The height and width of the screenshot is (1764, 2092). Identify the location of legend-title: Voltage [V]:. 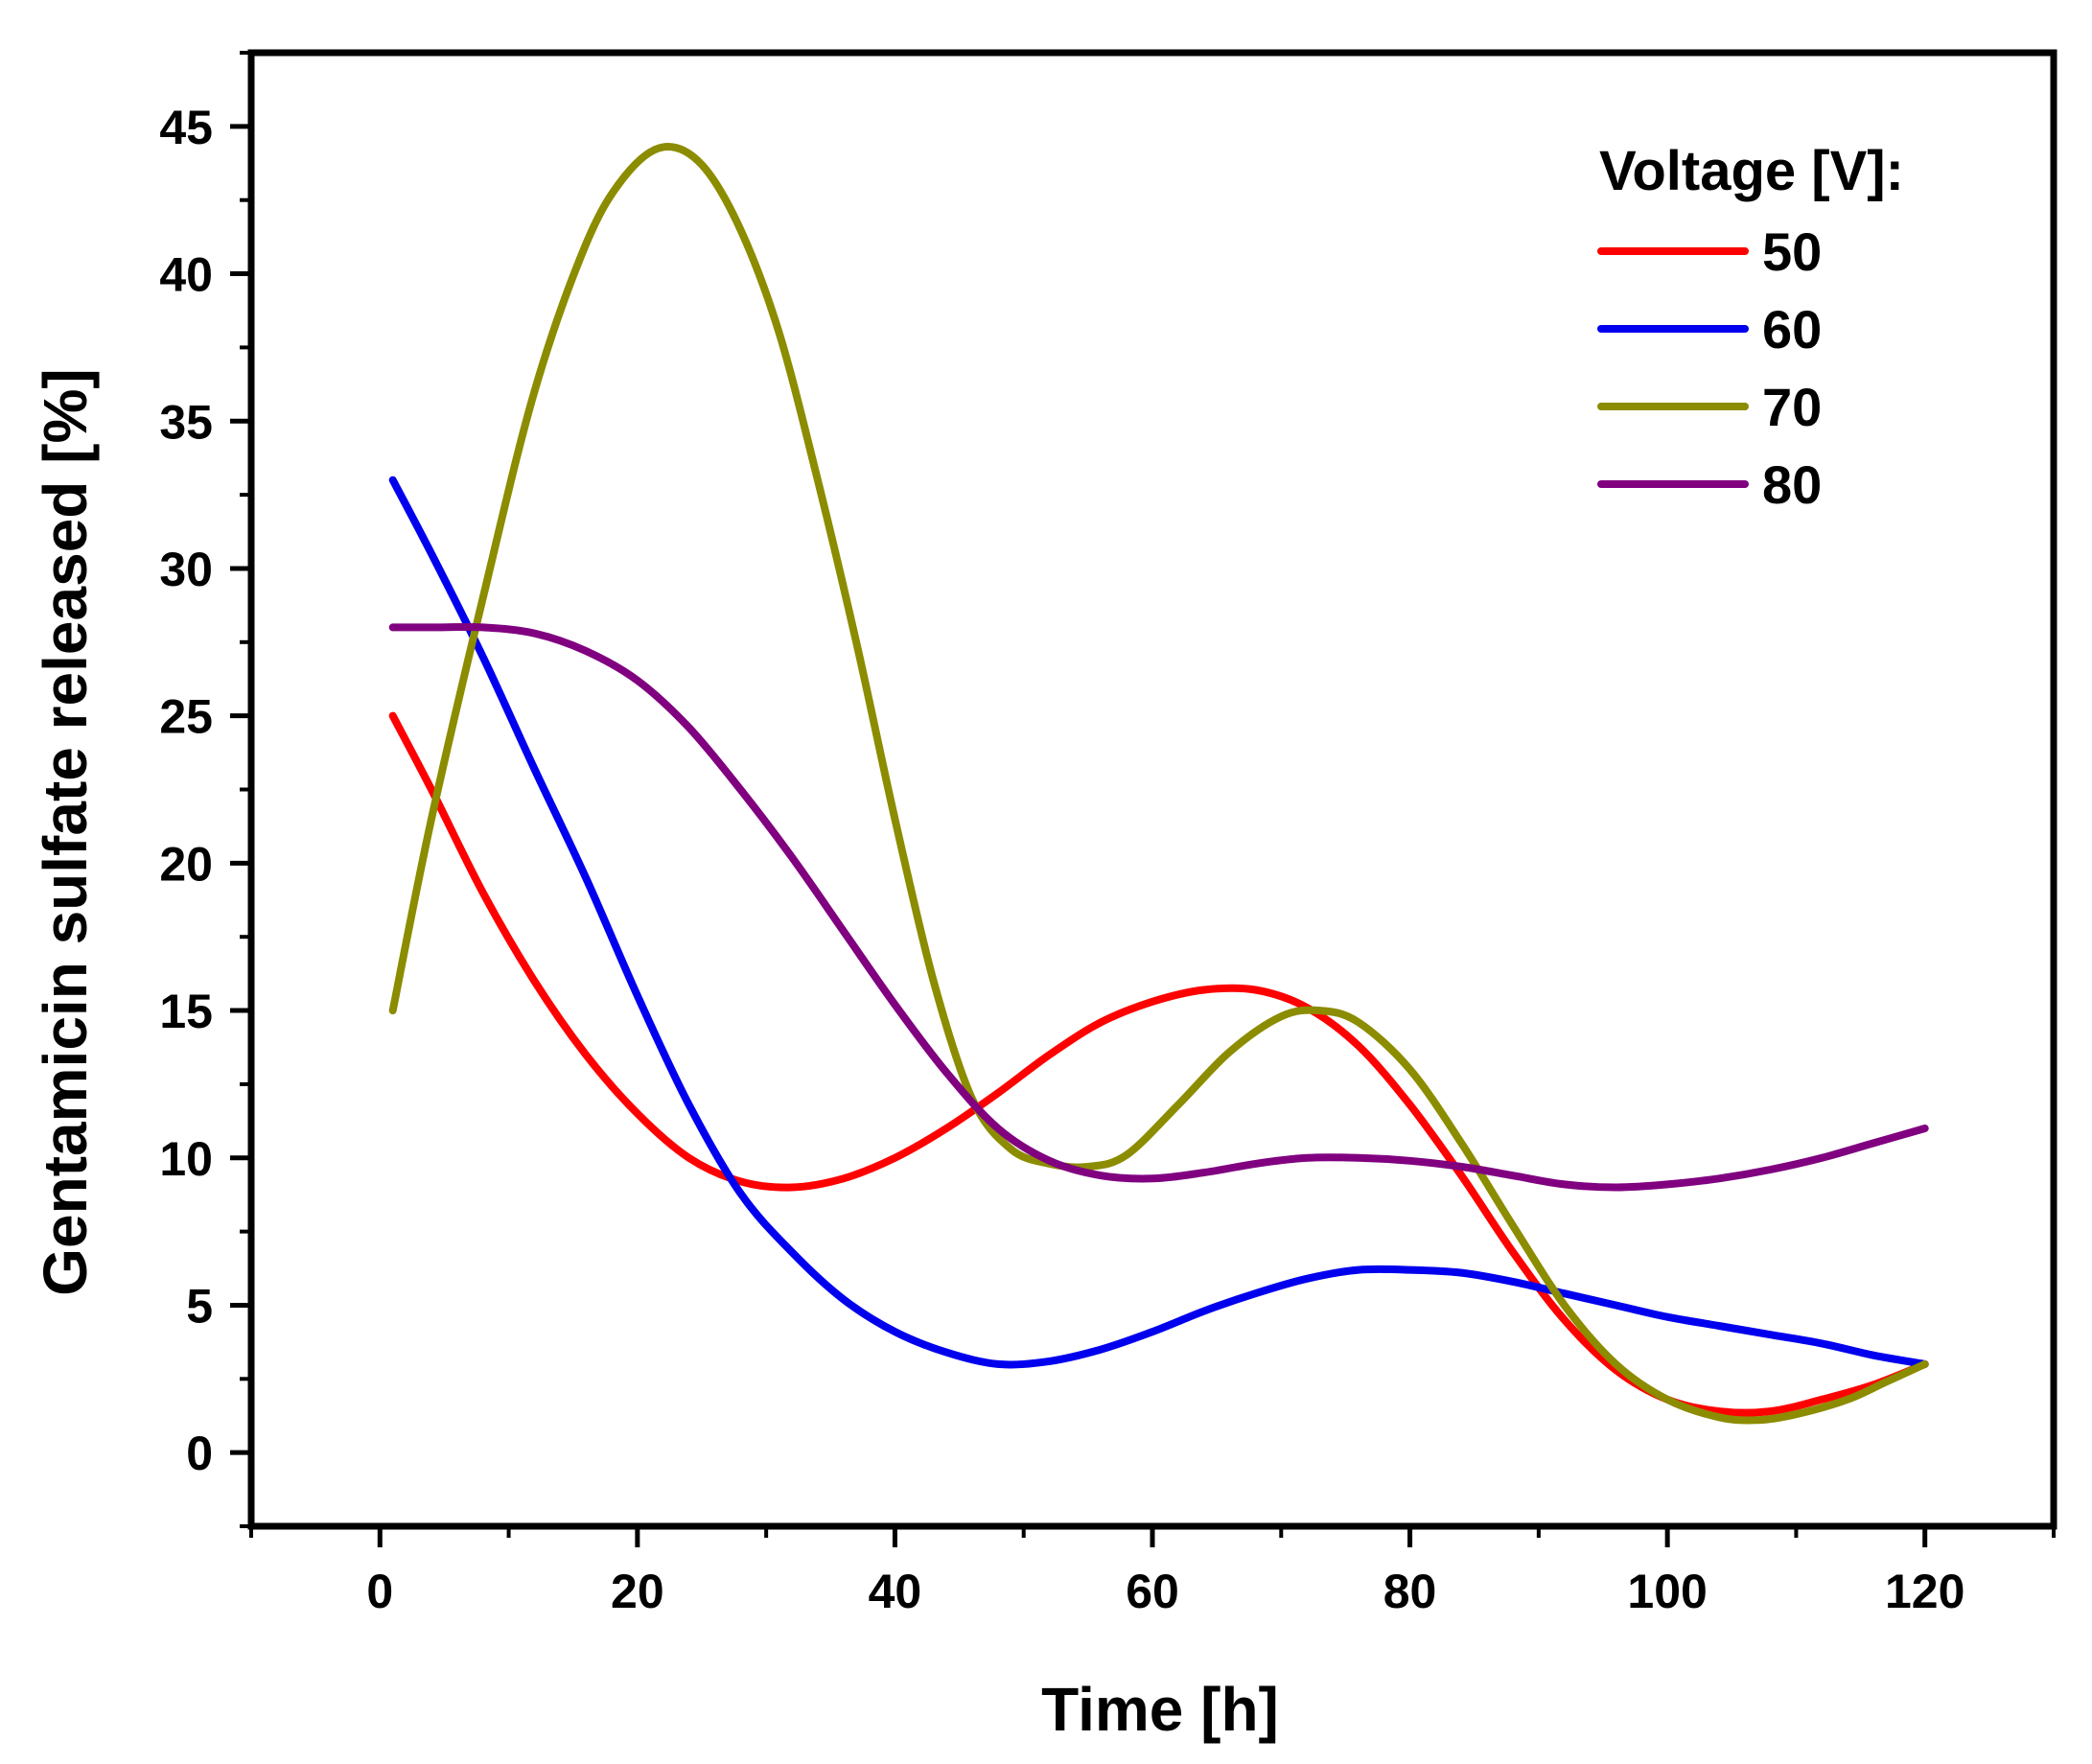
(1751, 171).